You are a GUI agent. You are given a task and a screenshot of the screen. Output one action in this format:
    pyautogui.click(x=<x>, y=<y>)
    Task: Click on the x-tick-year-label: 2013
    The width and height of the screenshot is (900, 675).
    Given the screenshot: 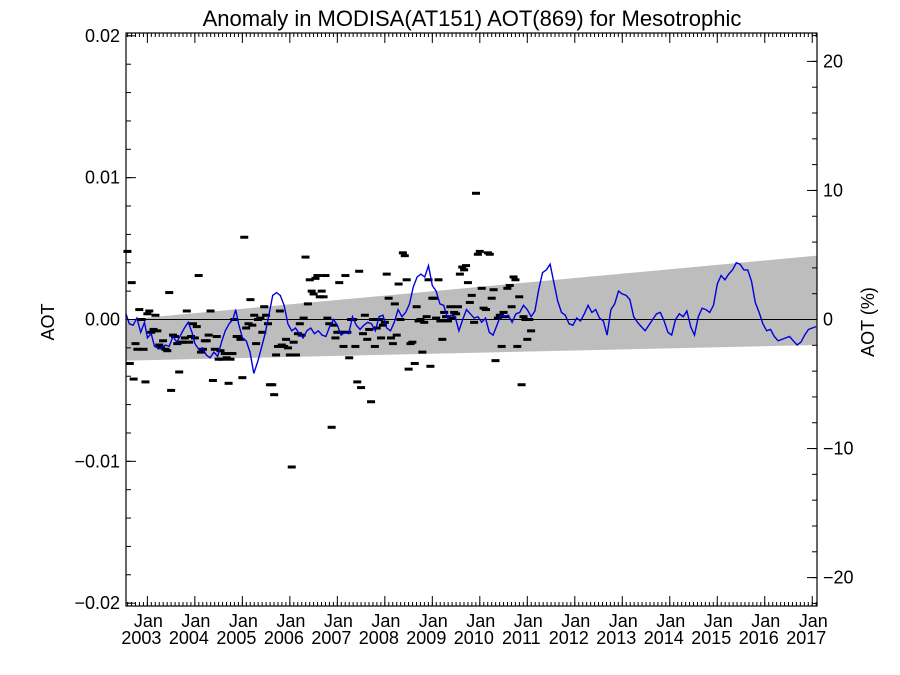 What is the action you would take?
    pyautogui.click(x=616, y=638)
    